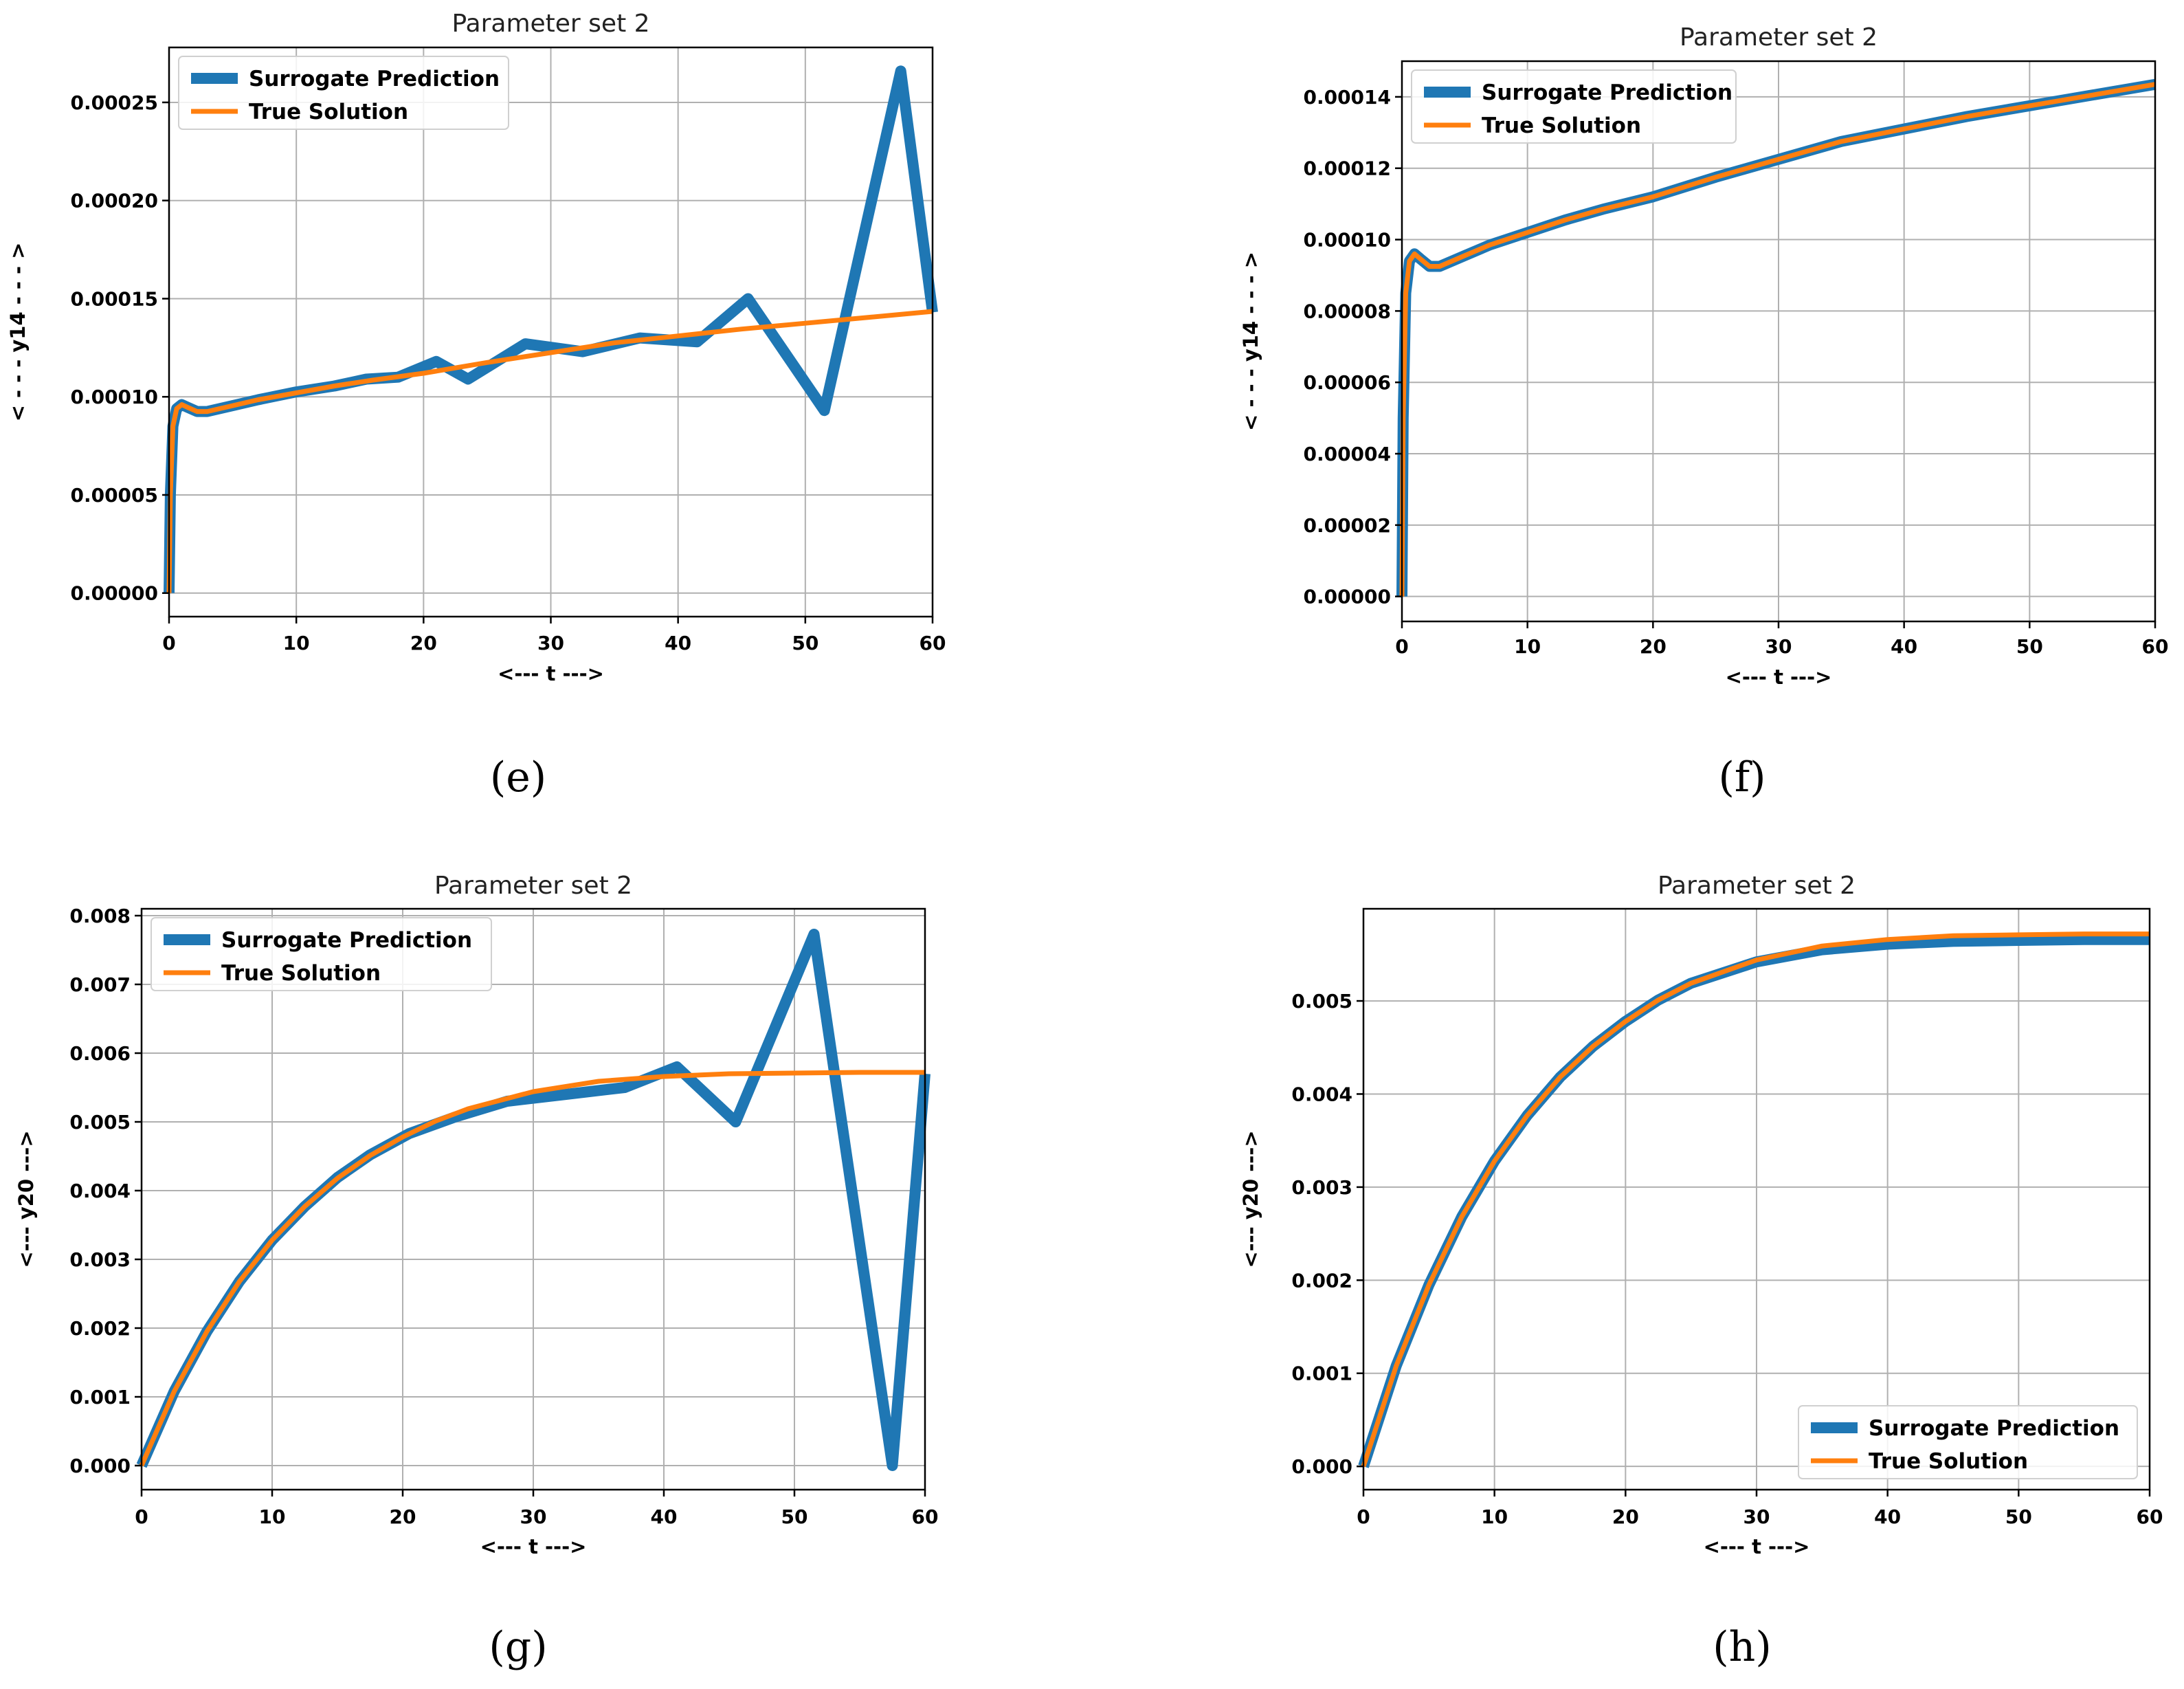  What do you see at coordinates (100, 985) in the screenshot?
I see `y-tick-label: 0.007` at bounding box center [100, 985].